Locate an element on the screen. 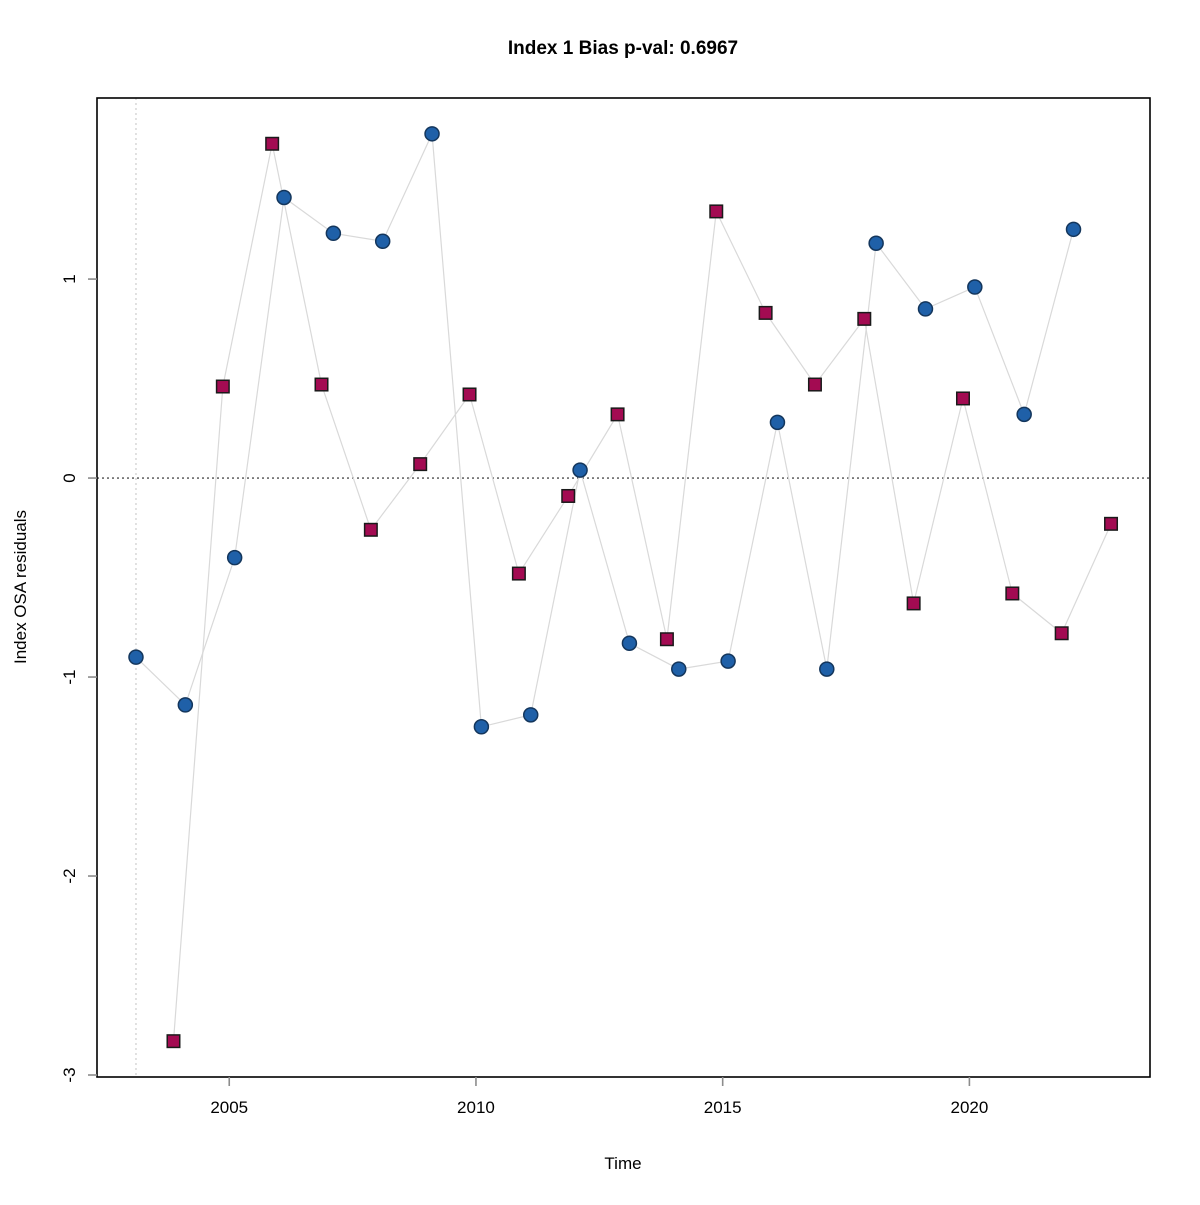  y-tick-label: 0 is located at coordinates (69, 477).